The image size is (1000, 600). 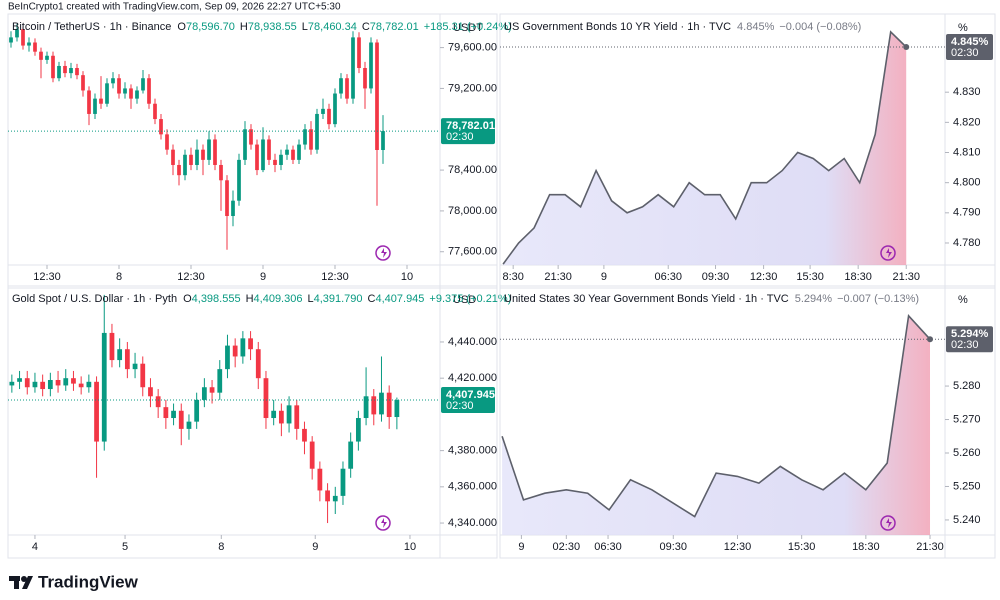 I want to click on legend-value: 4,409.306, so click(x=278, y=299).